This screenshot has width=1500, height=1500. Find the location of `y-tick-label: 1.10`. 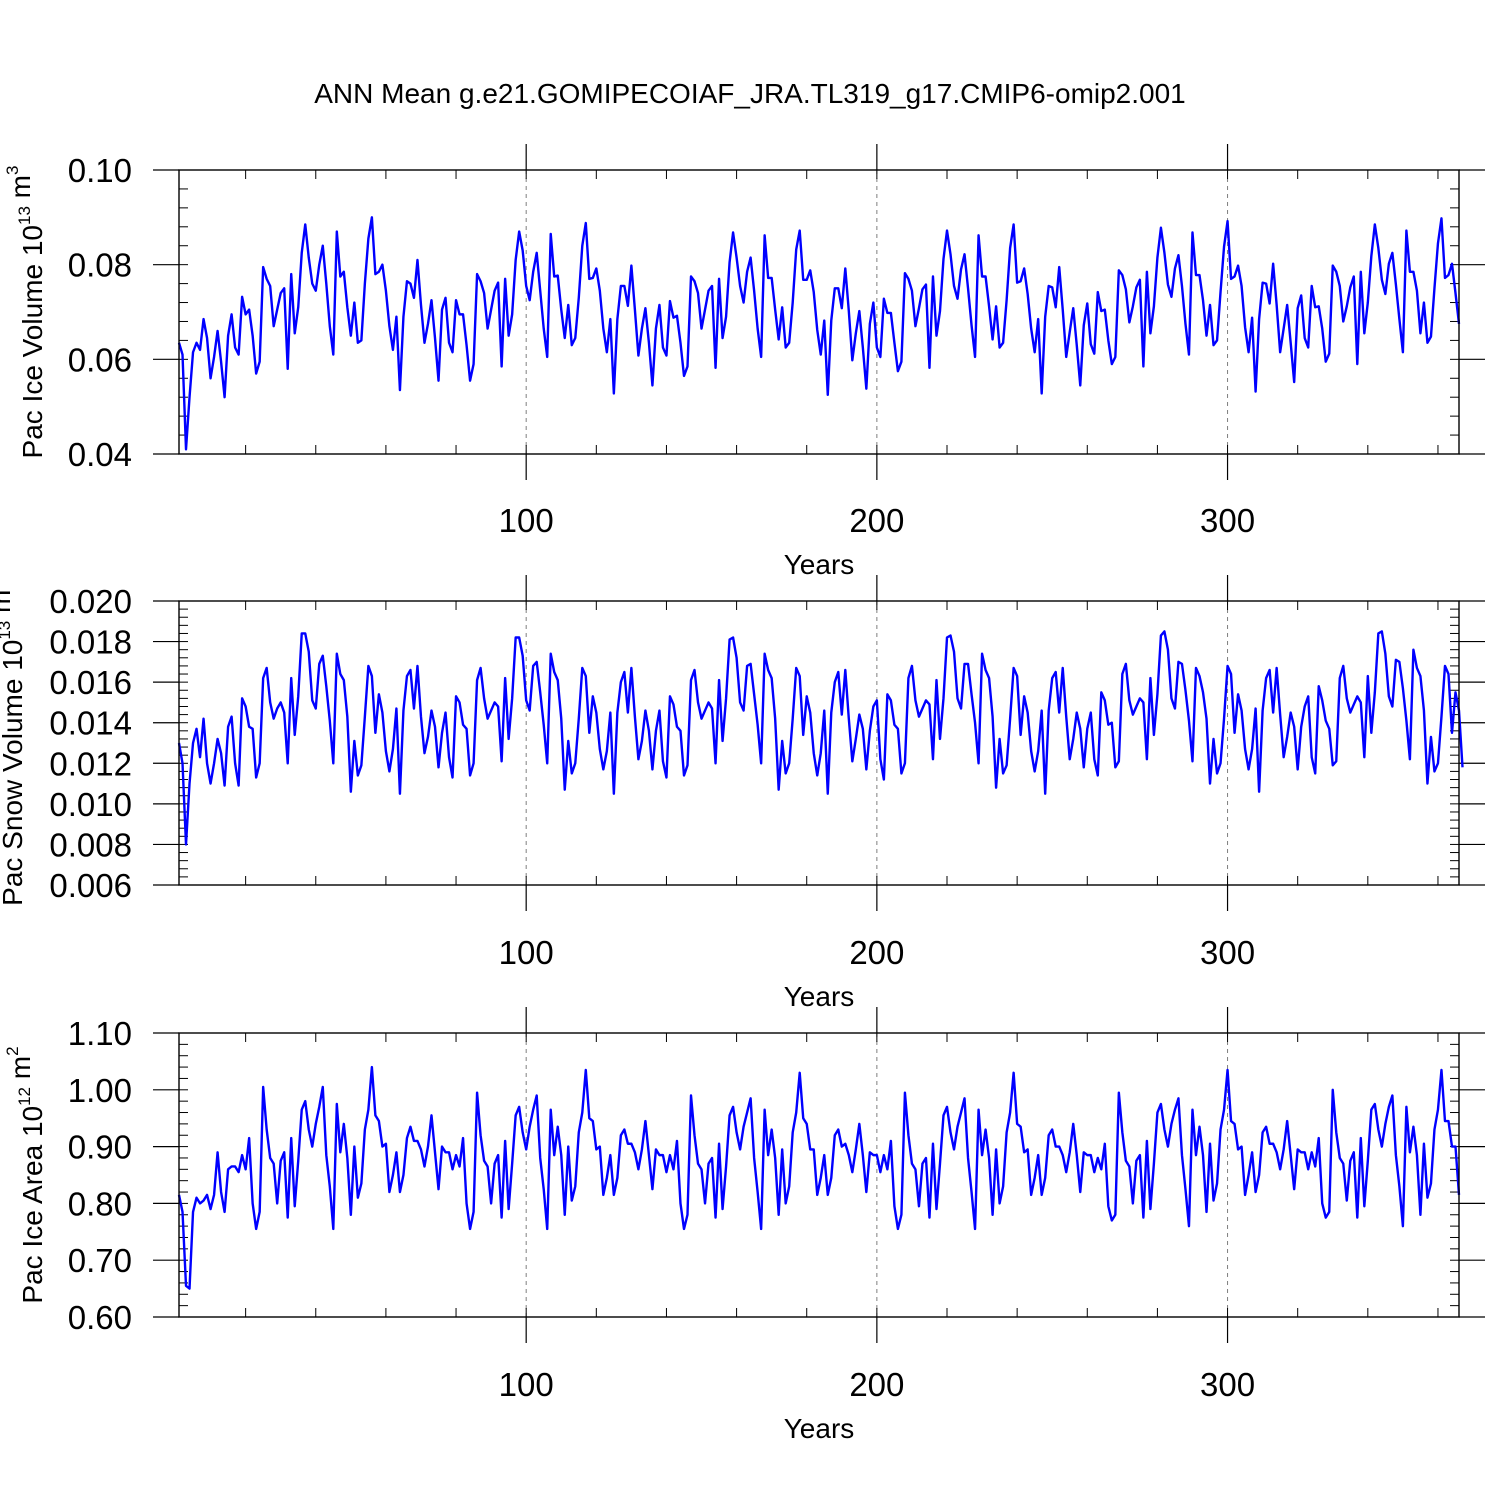

y-tick-label: 1.10 is located at coordinates (100, 1033).